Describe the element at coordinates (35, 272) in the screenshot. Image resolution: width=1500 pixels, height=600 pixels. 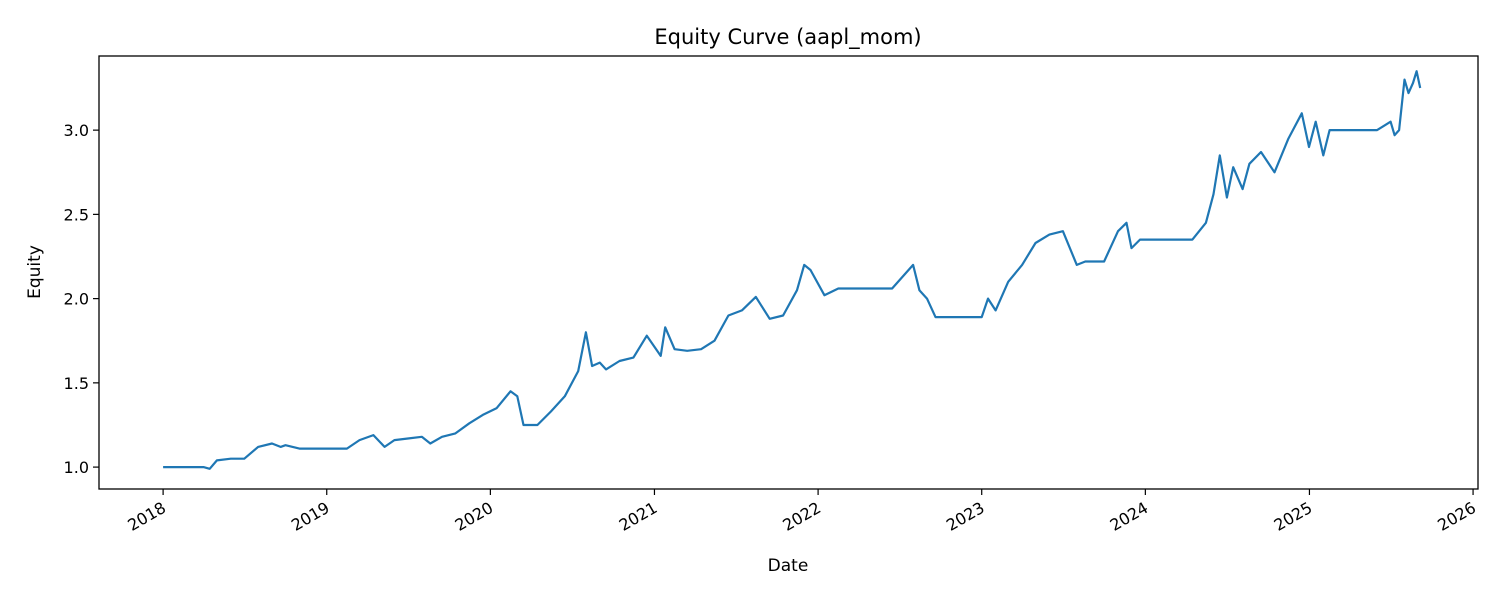
I see `y-axis-label: Equity` at that location.